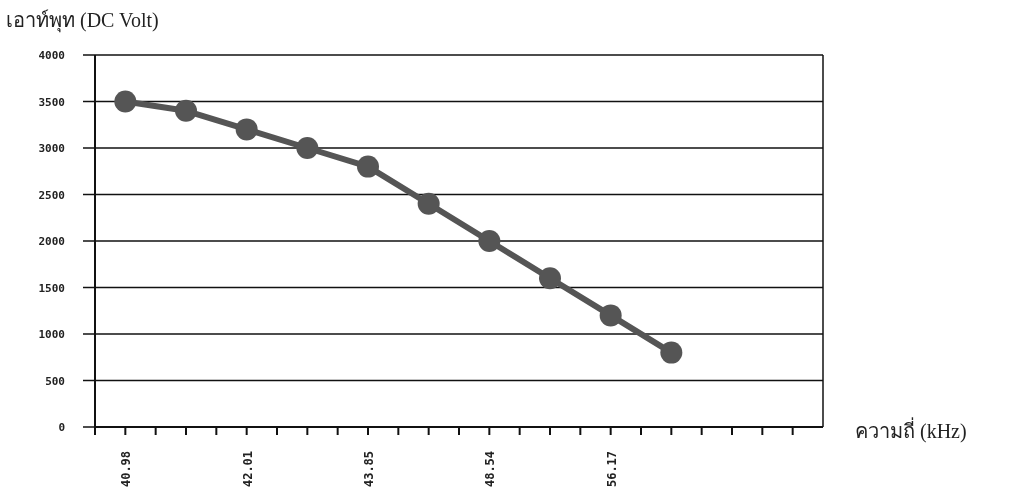 This screenshot has width=1015, height=493. Describe the element at coordinates (611, 469) in the screenshot. I see `x-tick-label: 56.17` at that location.